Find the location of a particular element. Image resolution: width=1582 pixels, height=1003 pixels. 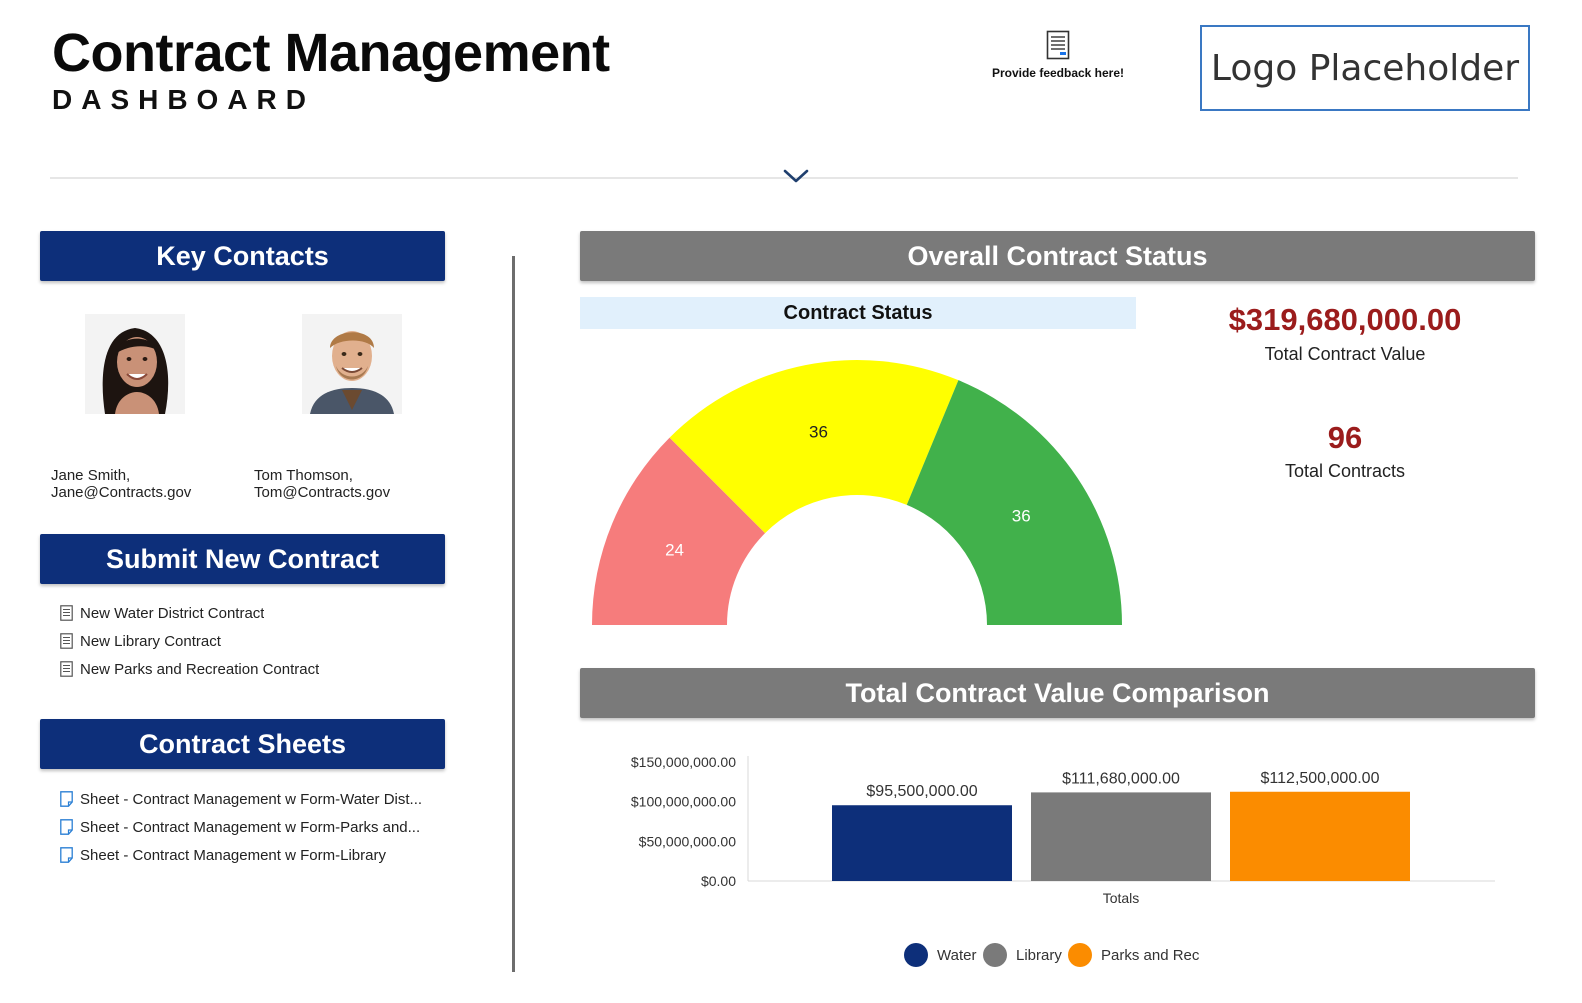

column-divider is located at coordinates (513, 614).